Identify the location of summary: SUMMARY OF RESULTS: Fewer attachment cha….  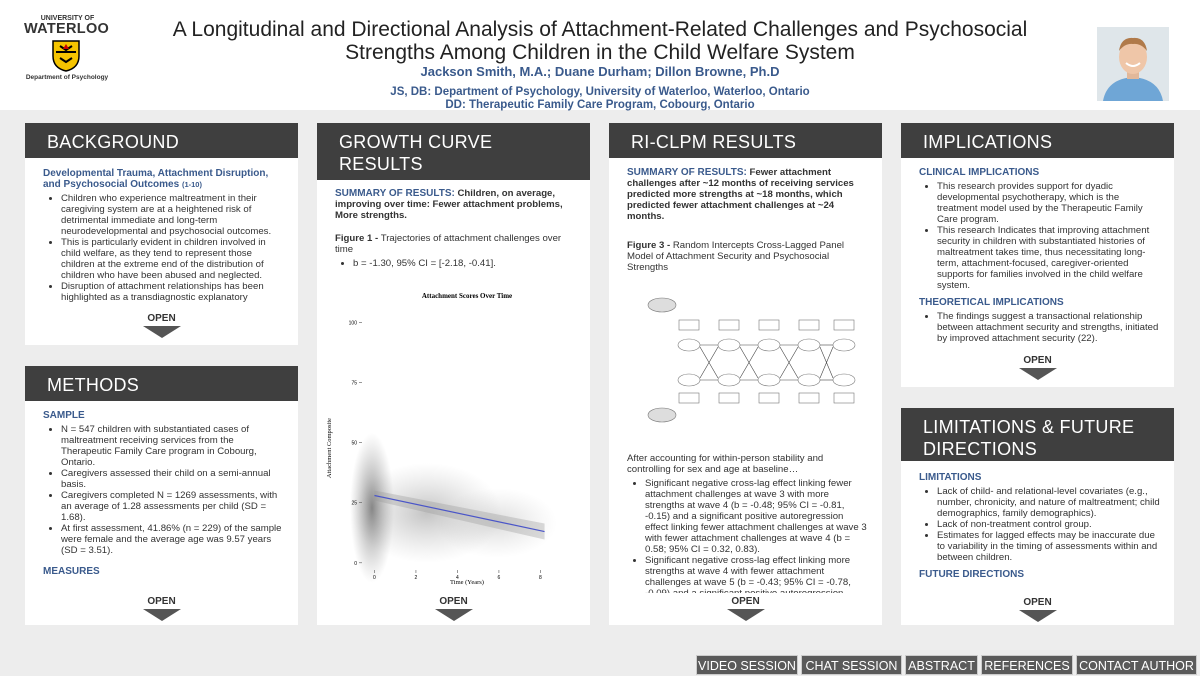
(747, 194).